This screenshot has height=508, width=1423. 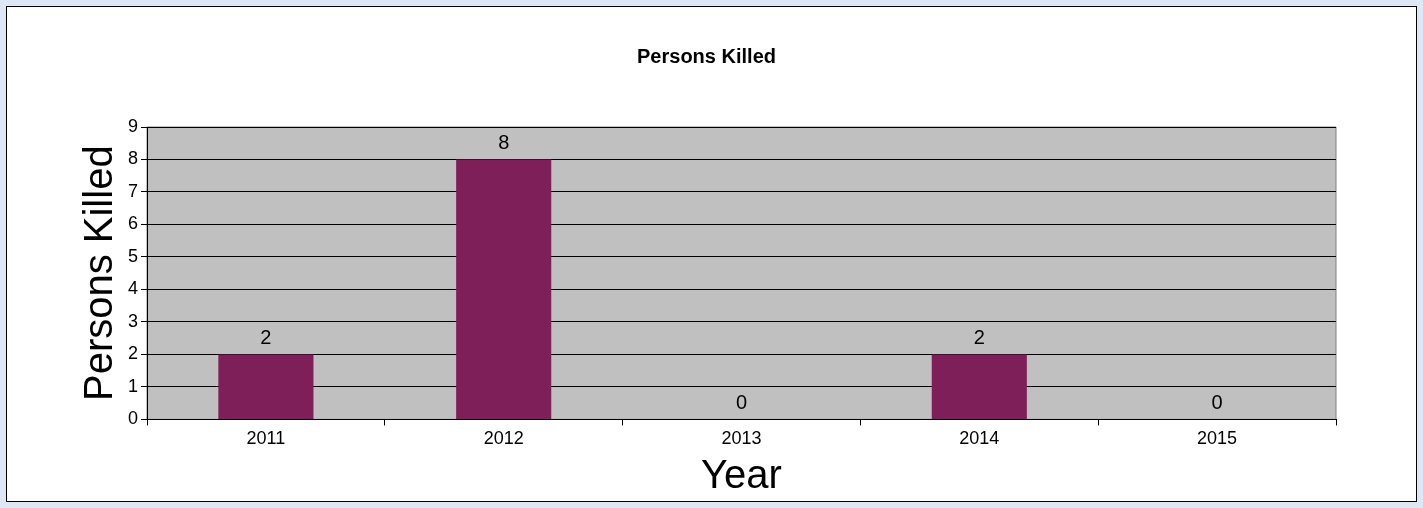 I want to click on data-label: 8, so click(x=504, y=142).